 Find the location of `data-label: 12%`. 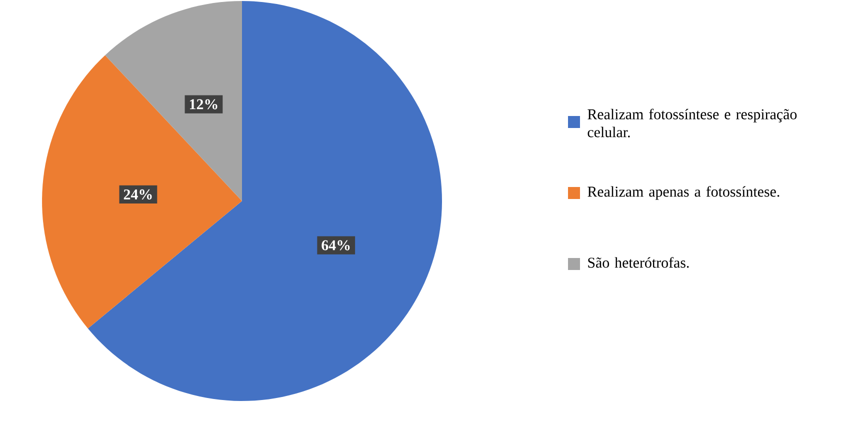

data-label: 12% is located at coordinates (204, 104).